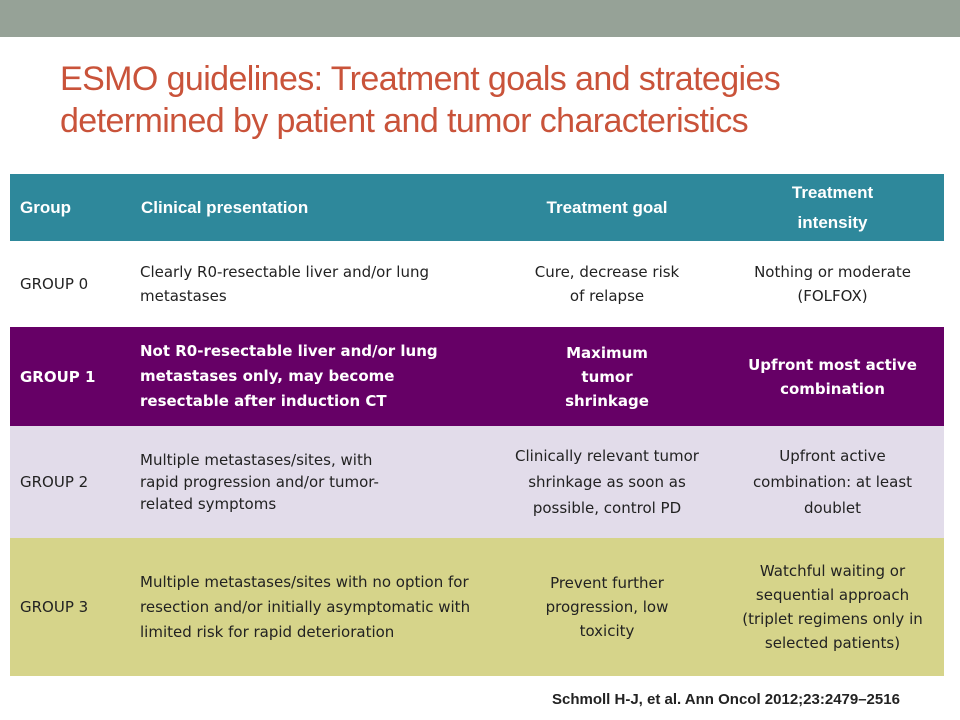  I want to click on header-treatment-intensity: Treatment intensity, so click(832, 207).